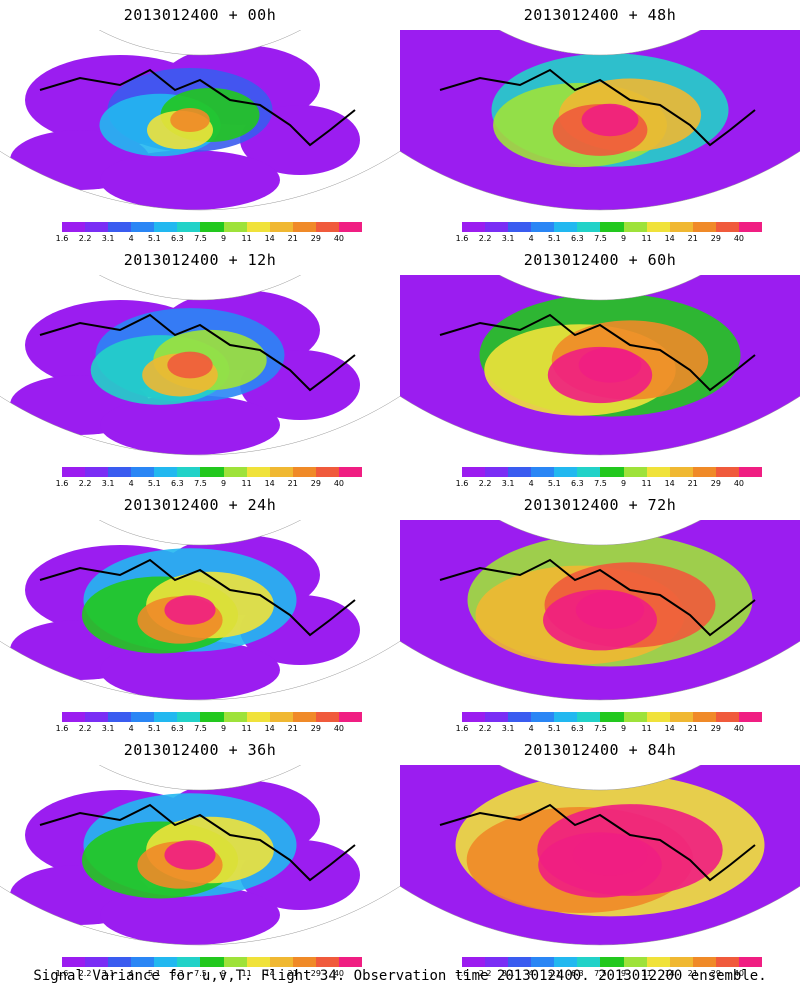 The height and width of the screenshot is (1000, 800). What do you see at coordinates (200, 750) in the screenshot?
I see `panel-title: 2013012400 + 36h` at bounding box center [200, 750].